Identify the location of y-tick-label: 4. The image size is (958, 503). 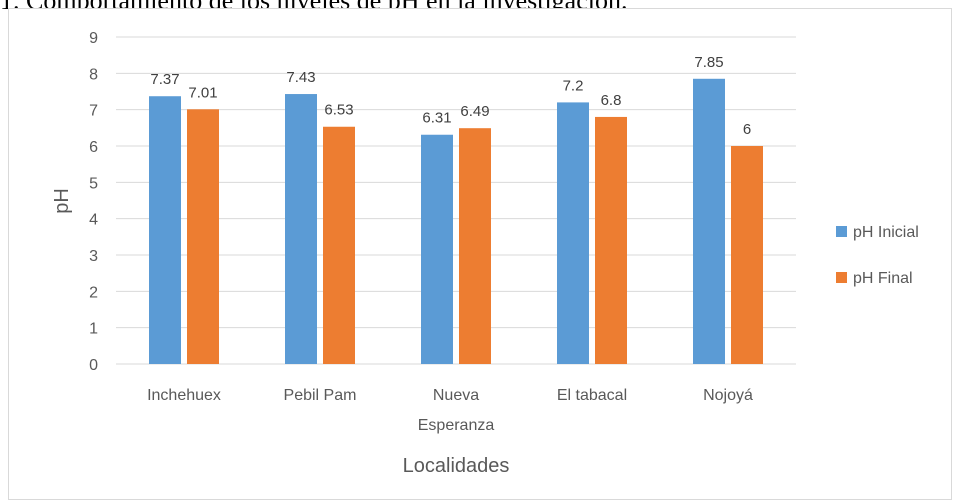
(93, 220).